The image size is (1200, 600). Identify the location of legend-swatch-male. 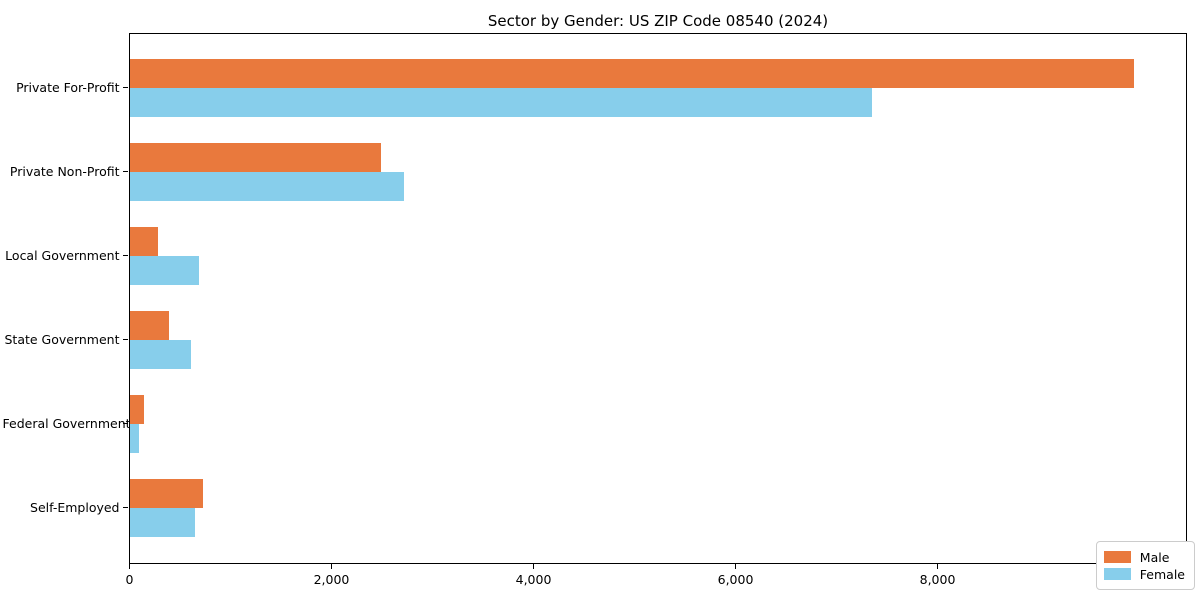
(1117, 557).